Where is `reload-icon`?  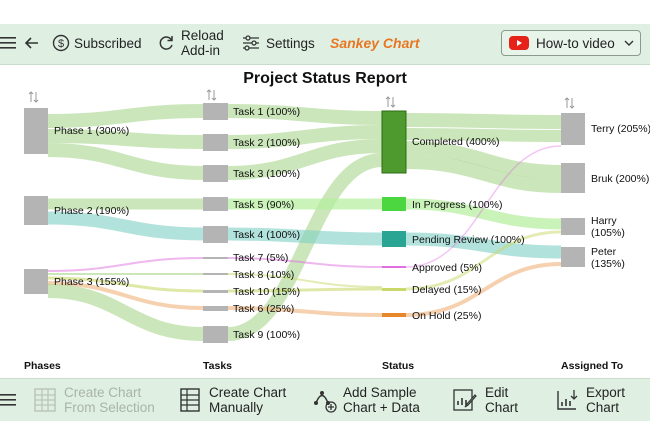
reload-icon is located at coordinates (166, 43).